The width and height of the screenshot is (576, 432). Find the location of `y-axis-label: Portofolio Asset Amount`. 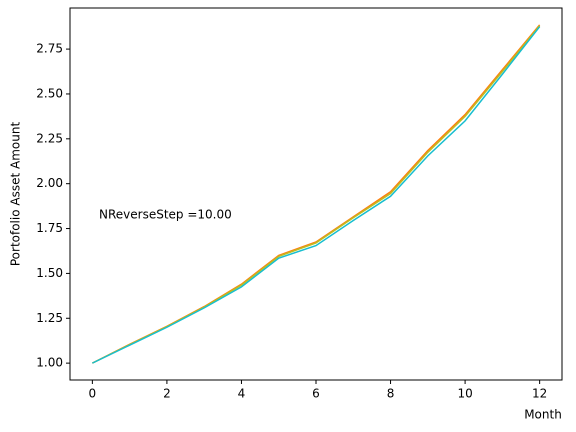

y-axis-label: Portofolio Asset Amount is located at coordinates (16, 194).